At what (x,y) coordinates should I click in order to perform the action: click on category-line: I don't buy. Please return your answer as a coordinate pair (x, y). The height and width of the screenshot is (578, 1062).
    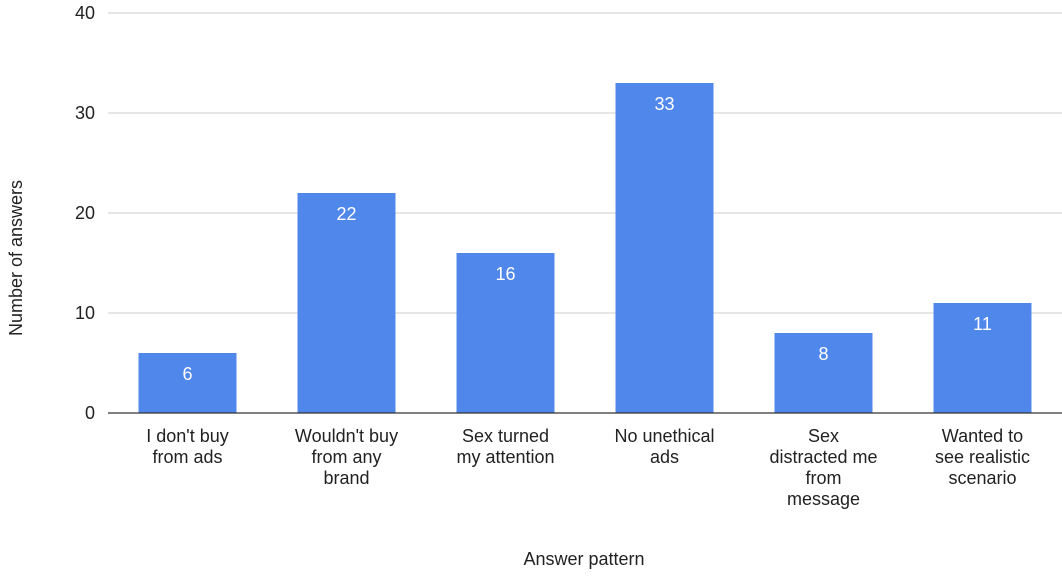
    Looking at the image, I should click on (187, 436).